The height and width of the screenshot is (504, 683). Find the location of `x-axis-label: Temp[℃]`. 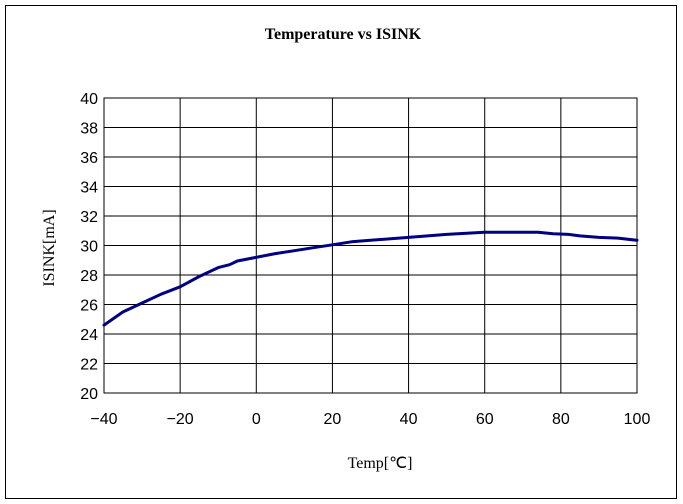

x-axis-label: Temp[℃] is located at coordinates (380, 463).